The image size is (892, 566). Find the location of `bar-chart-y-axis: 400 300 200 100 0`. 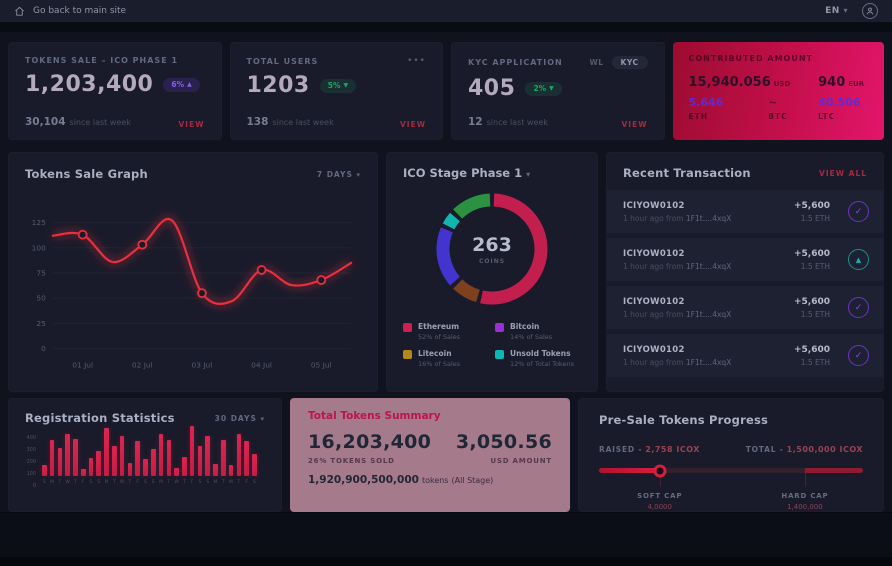

bar-chart-y-axis: 400 300 200 100 0 is located at coordinates (31, 461).